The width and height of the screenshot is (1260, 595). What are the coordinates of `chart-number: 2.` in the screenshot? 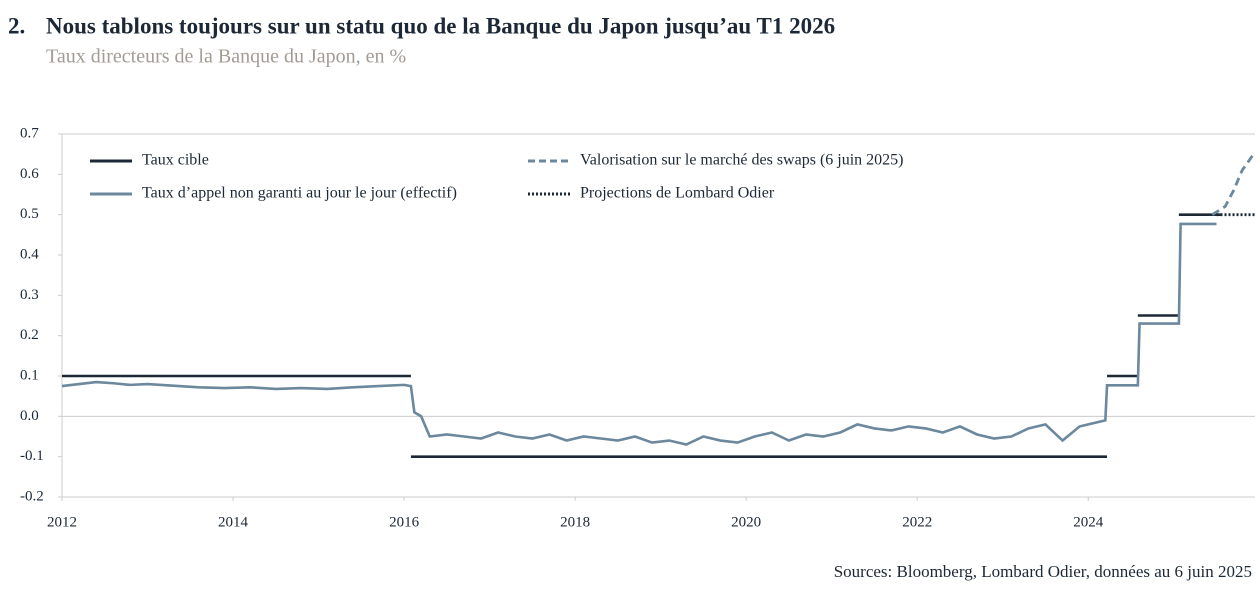 It's located at (16, 25).